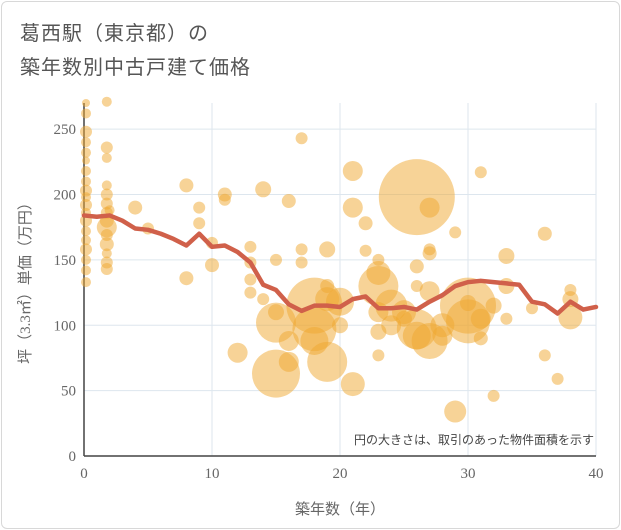 The image size is (621, 530). I want to click on y-tick-label: 50, so click(68, 392).